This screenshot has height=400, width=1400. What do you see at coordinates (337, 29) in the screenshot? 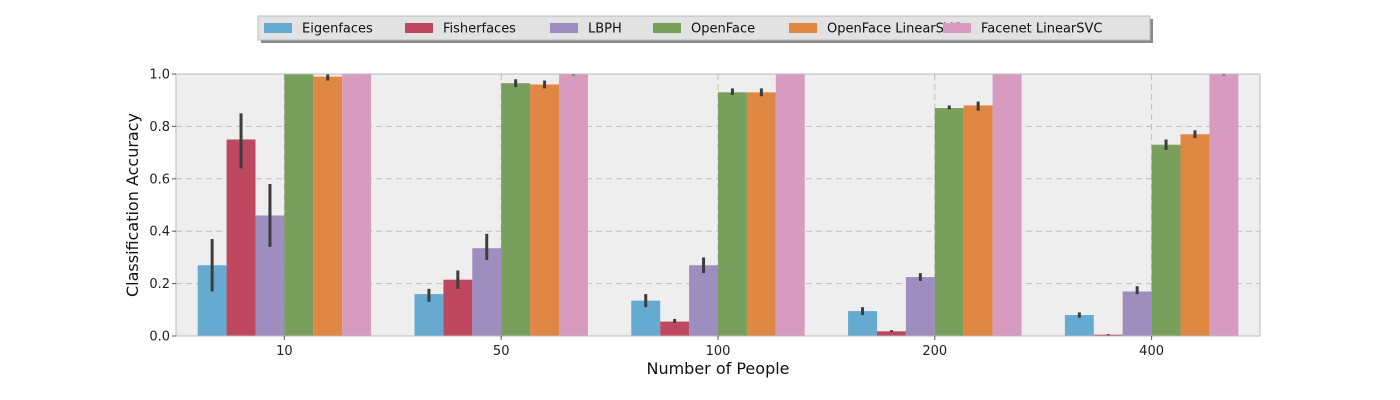
I see `legend-label: Eigenfaces` at bounding box center [337, 29].